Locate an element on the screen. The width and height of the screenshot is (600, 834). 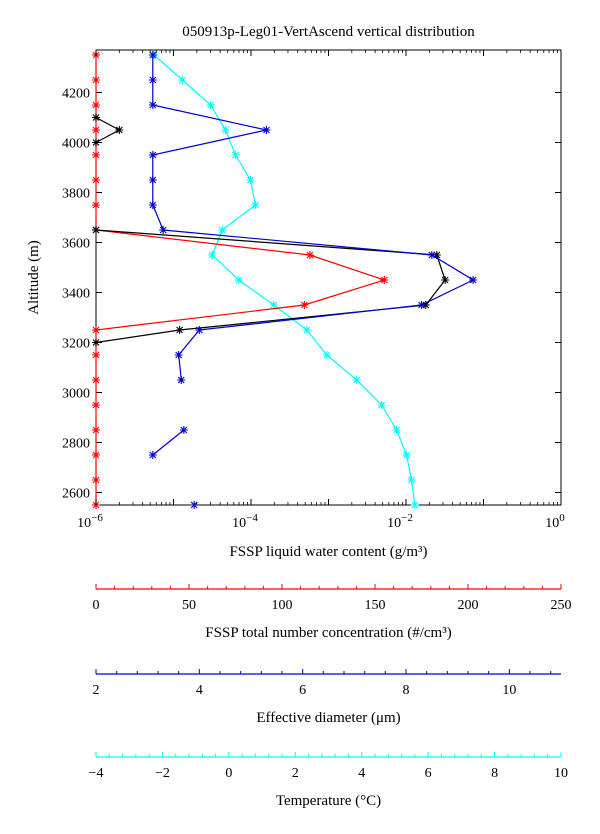
axis-tick-label: 150 is located at coordinates (375, 605).